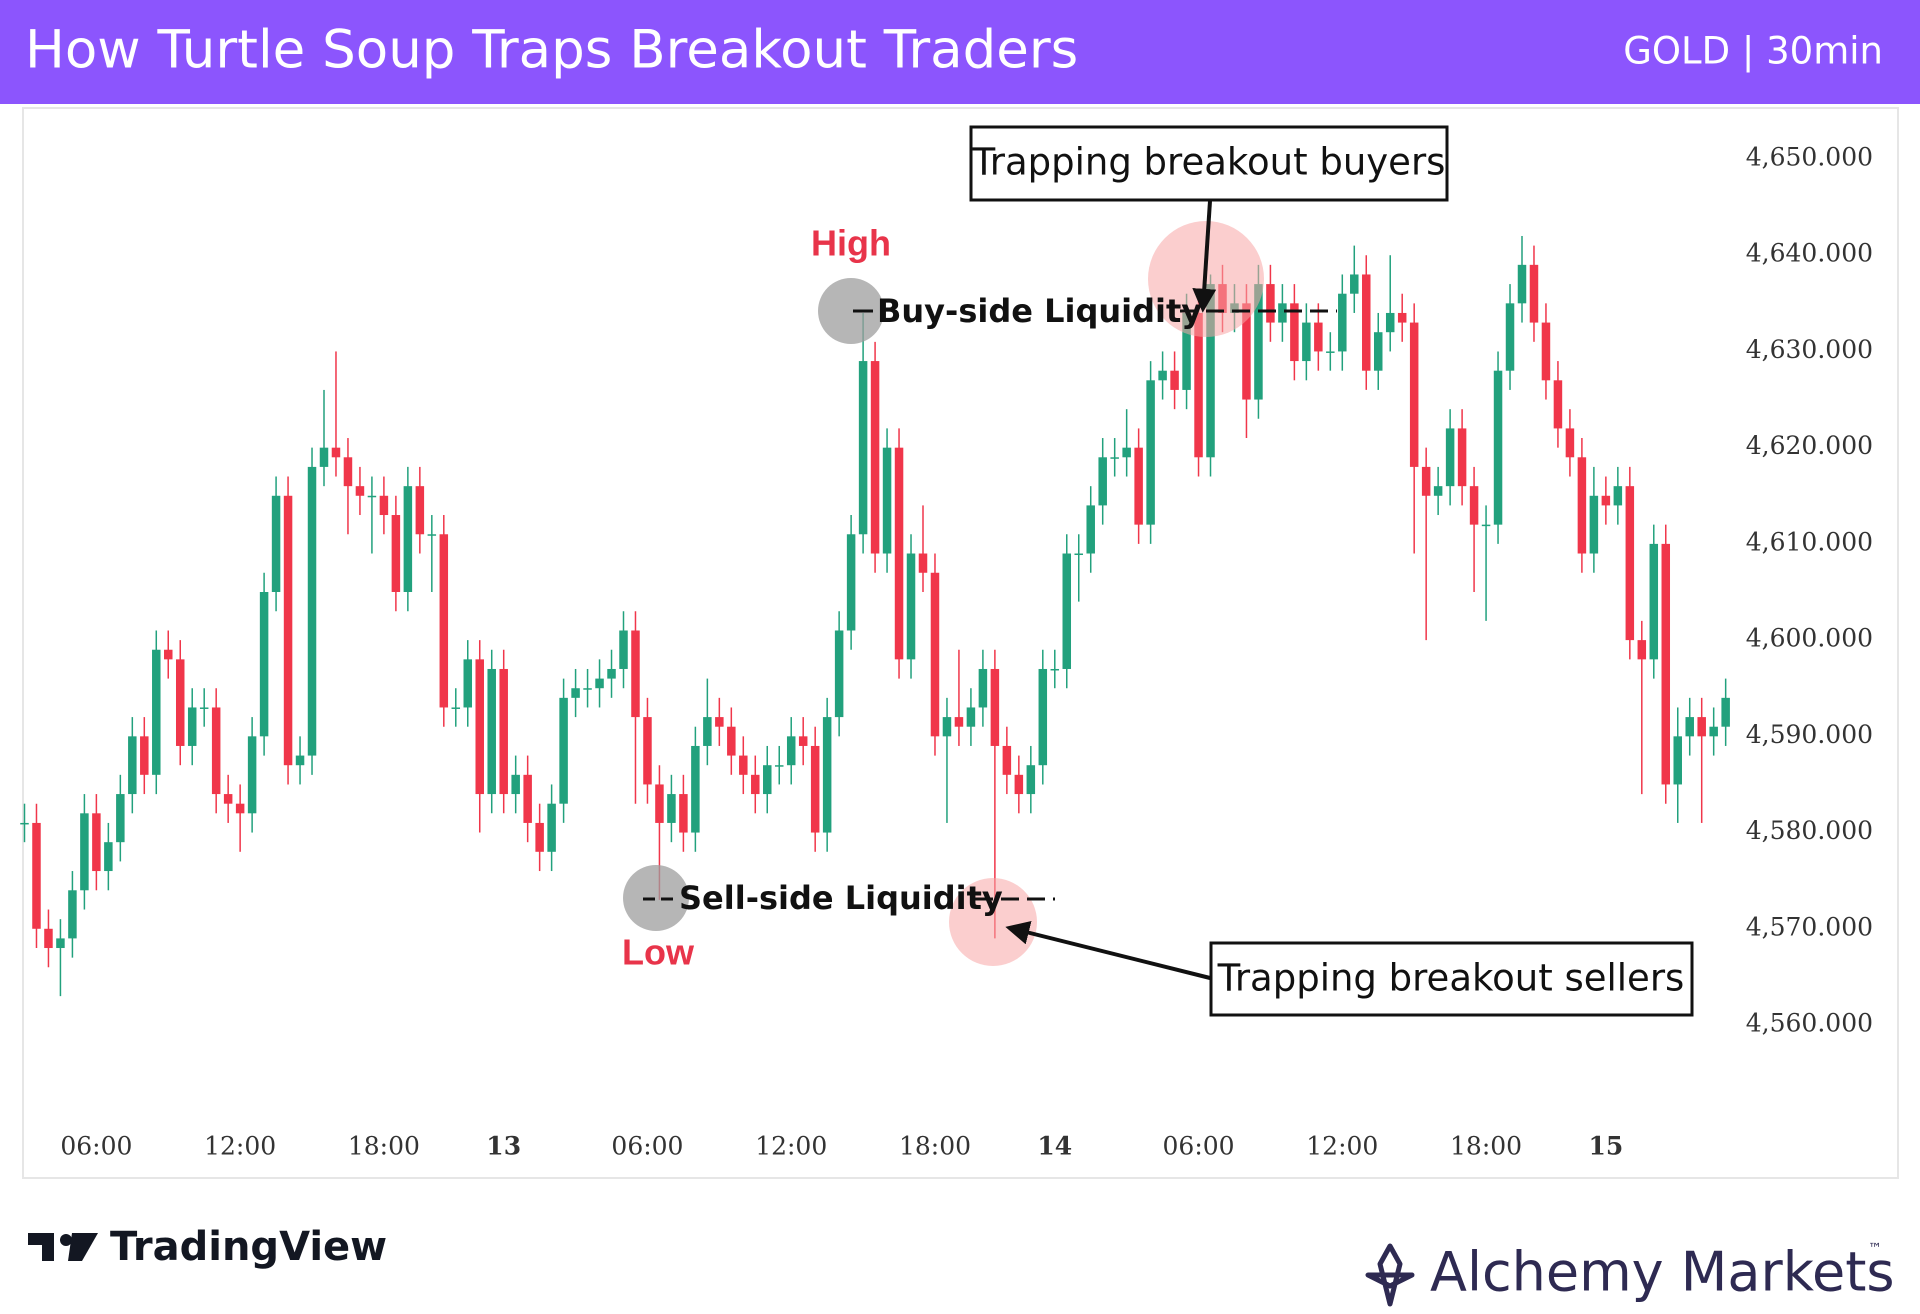 This screenshot has width=1920, height=1314. Describe the element at coordinates (658, 952) in the screenshot. I see `low-label: Low` at that location.